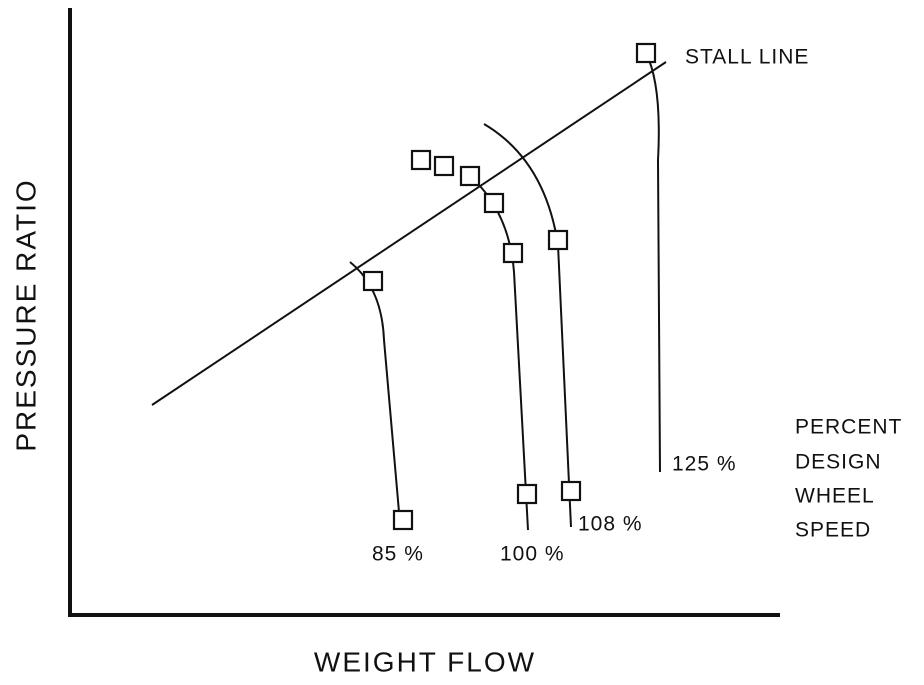 This screenshot has width=924, height=685. Describe the element at coordinates (25, 314) in the screenshot. I see `y-axis-label: PRESSURE RATIO` at that location.